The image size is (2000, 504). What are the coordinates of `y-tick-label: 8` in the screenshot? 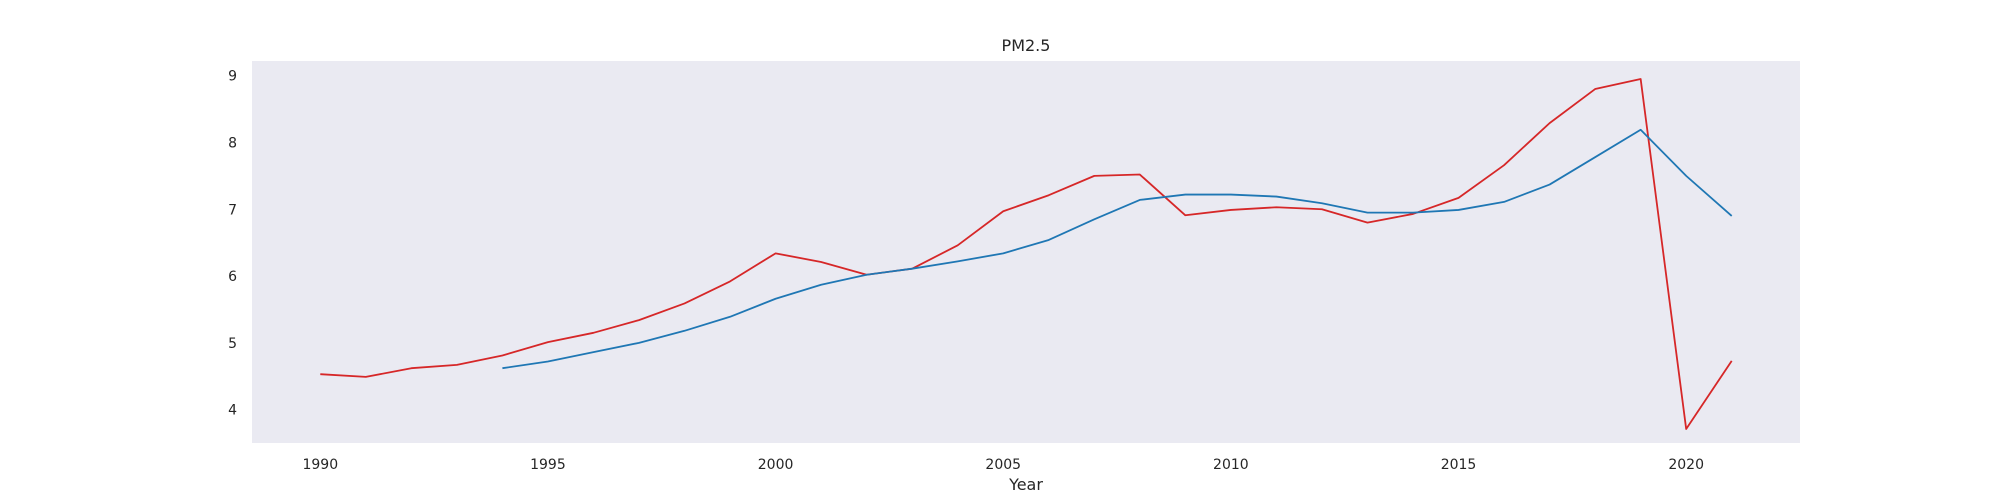 It's located at (232, 143).